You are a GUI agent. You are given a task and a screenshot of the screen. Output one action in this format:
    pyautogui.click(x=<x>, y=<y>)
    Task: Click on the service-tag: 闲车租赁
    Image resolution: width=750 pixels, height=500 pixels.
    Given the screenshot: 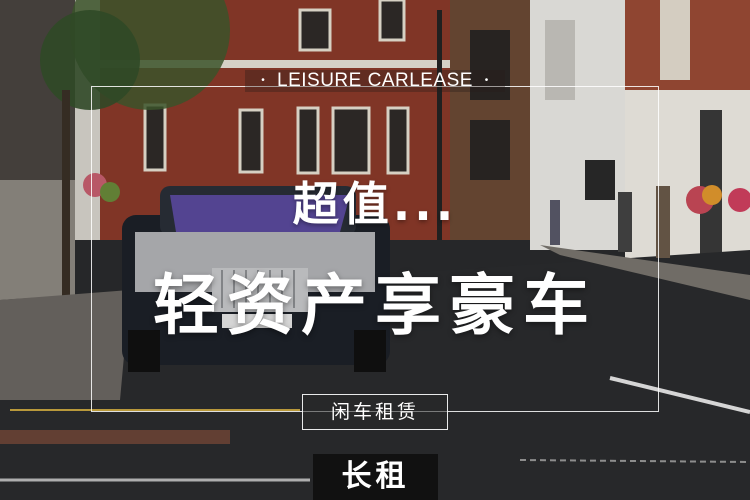 What is the action you would take?
    pyautogui.click(x=375, y=412)
    